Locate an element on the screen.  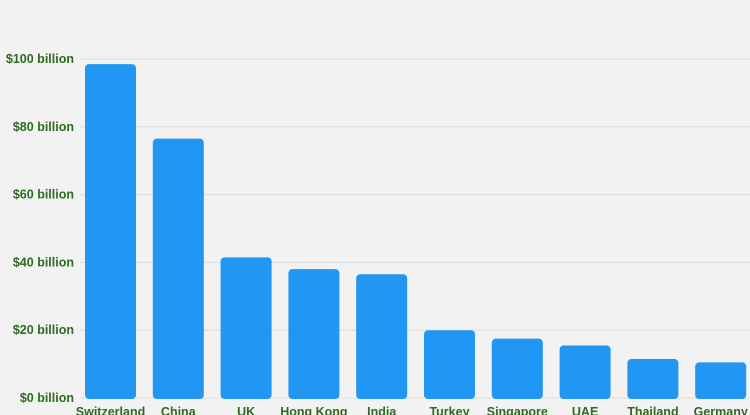
bar-uae is located at coordinates (585, 372).